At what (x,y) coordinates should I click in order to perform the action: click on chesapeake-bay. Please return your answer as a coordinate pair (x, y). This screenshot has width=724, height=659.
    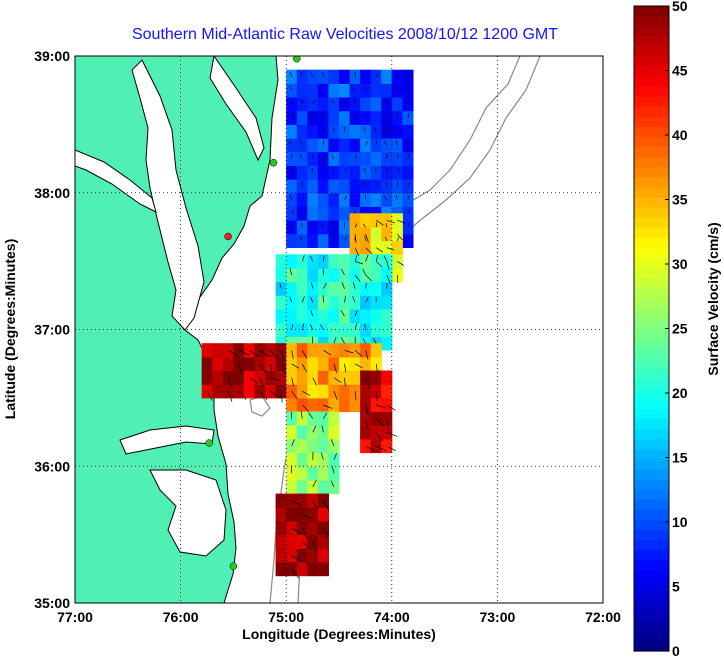
    Looking at the image, I should click on (168, 195).